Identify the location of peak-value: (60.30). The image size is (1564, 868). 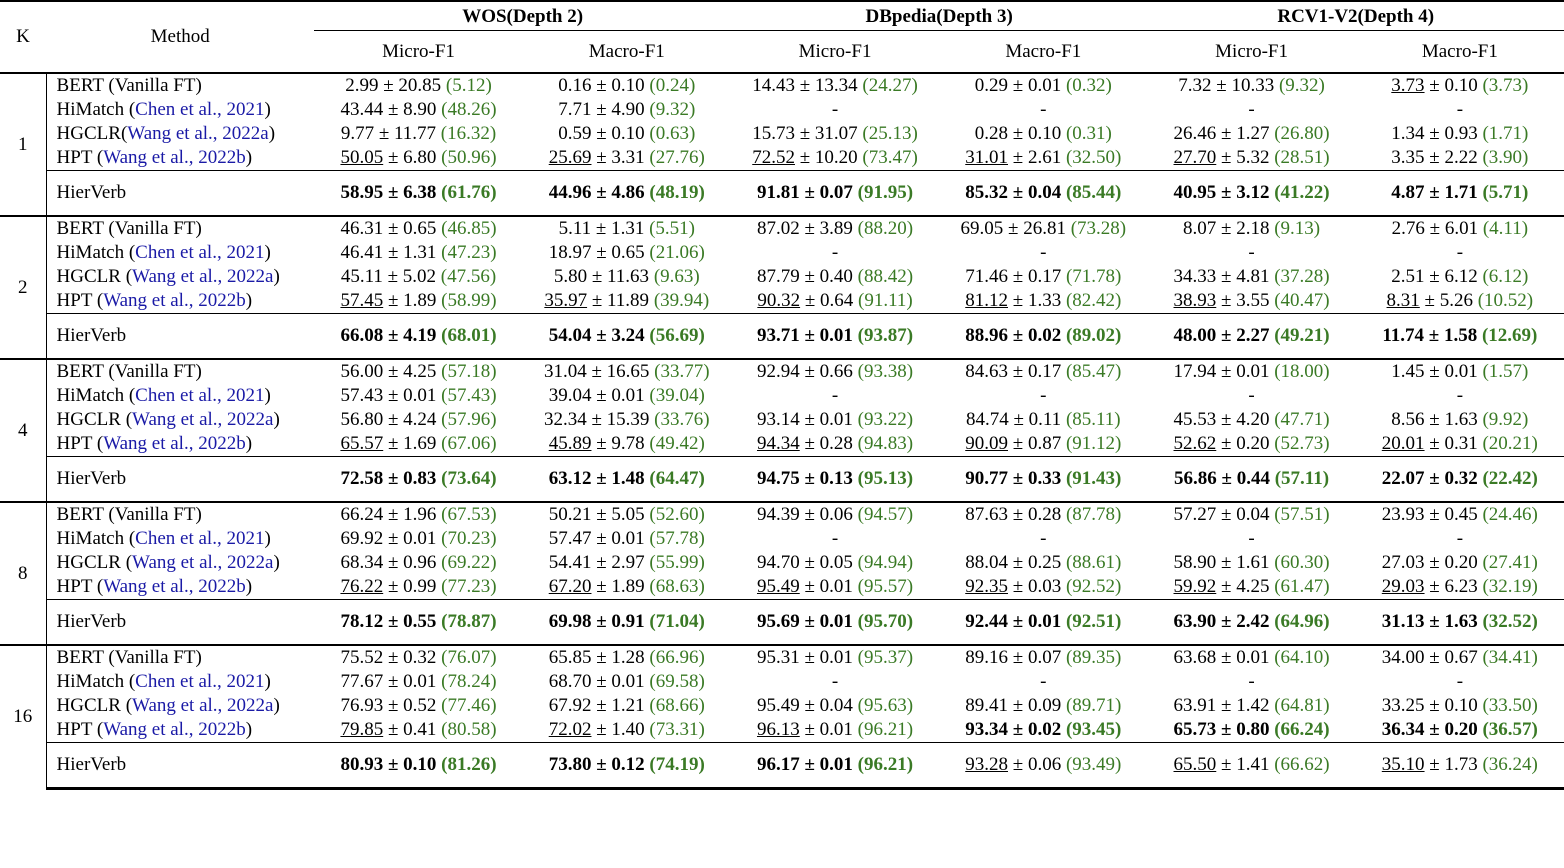
(1302, 562).